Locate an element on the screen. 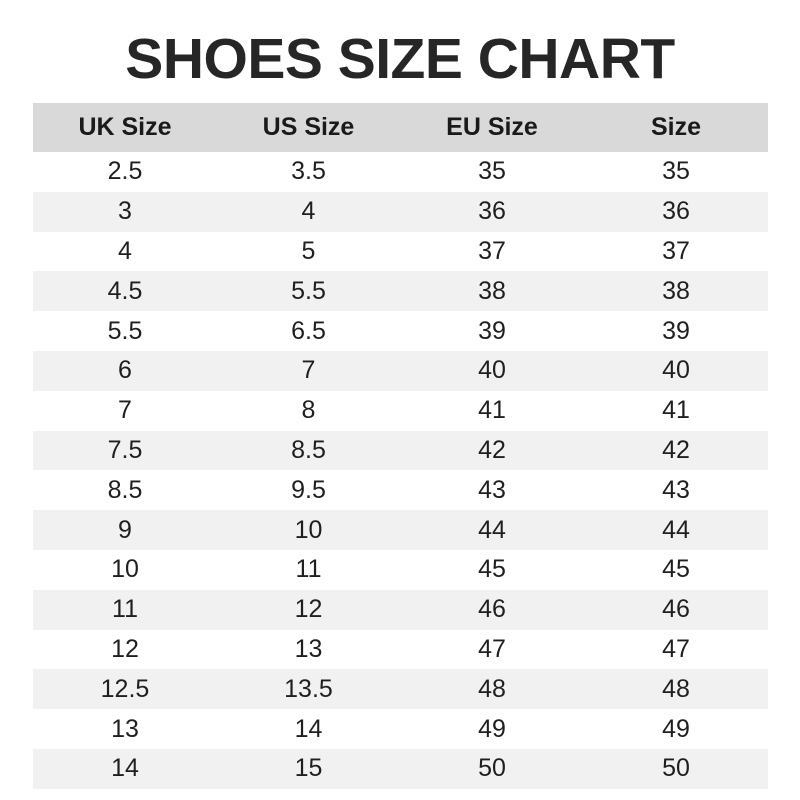 Image resolution: width=800 pixels, height=800 pixels. table-cell: 3 is located at coordinates (125, 211).